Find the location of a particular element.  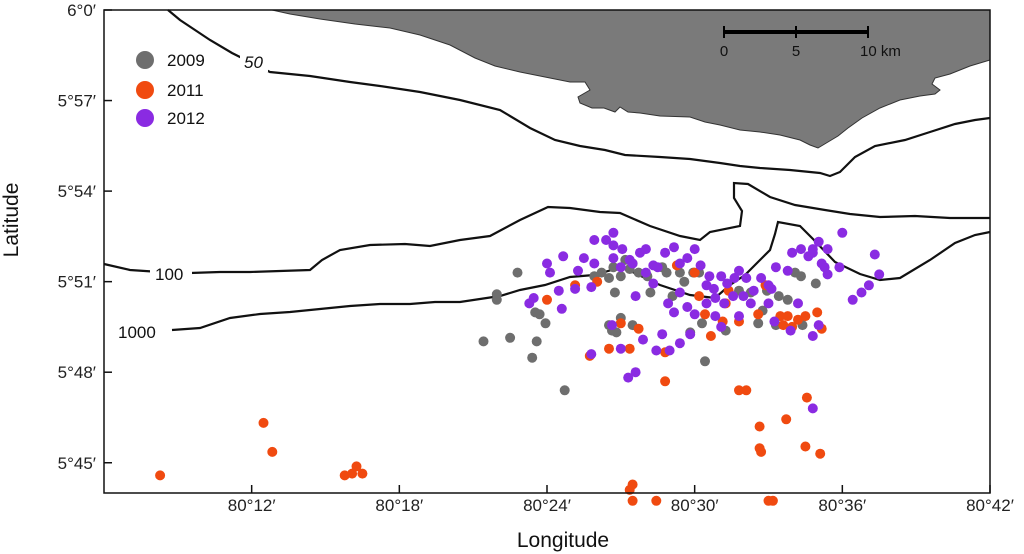

contour-label-1000-bg is located at coordinates (142, 331).